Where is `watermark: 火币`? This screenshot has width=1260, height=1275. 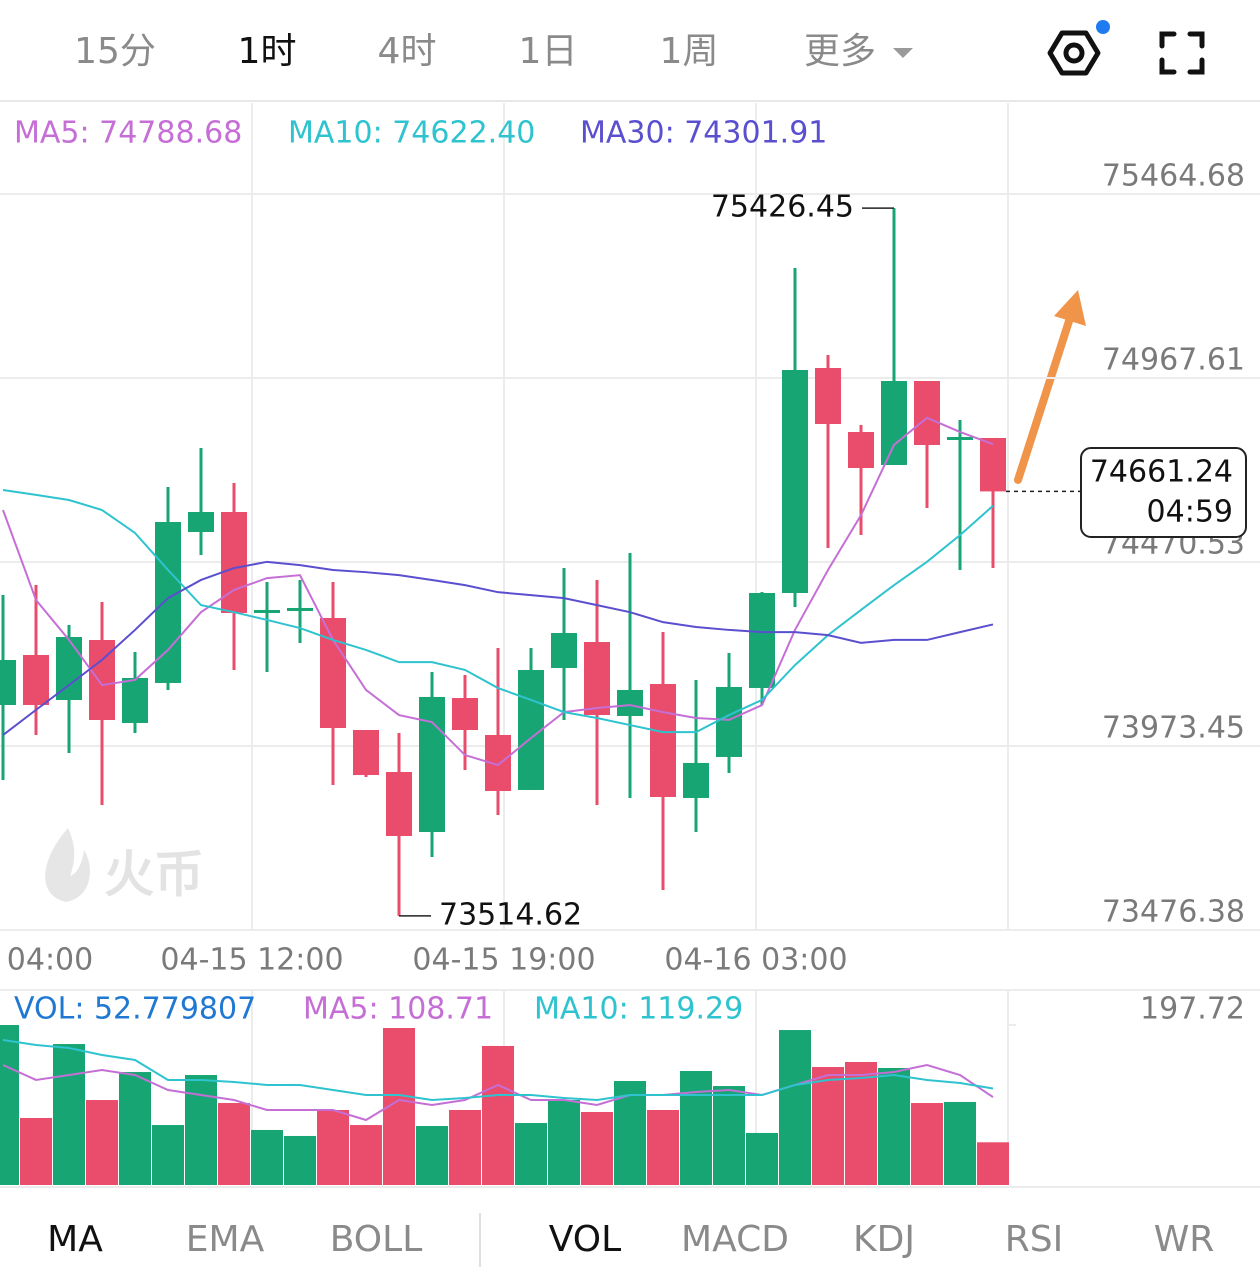 watermark: 火币 is located at coordinates (124, 866).